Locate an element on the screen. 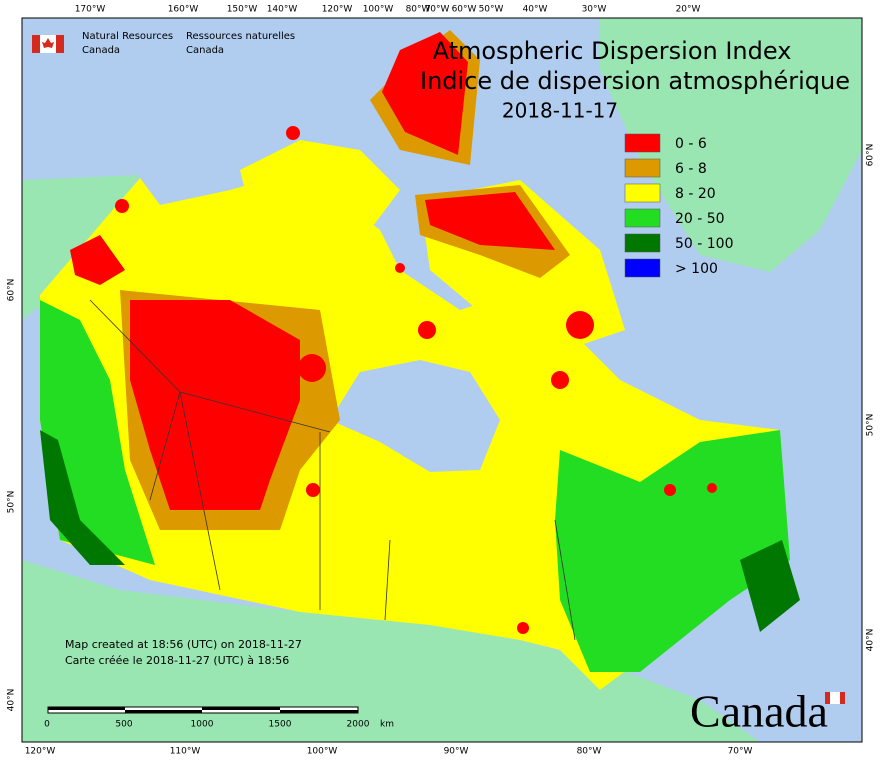 The image size is (880, 760). graticule-label: 110°W is located at coordinates (185, 752).